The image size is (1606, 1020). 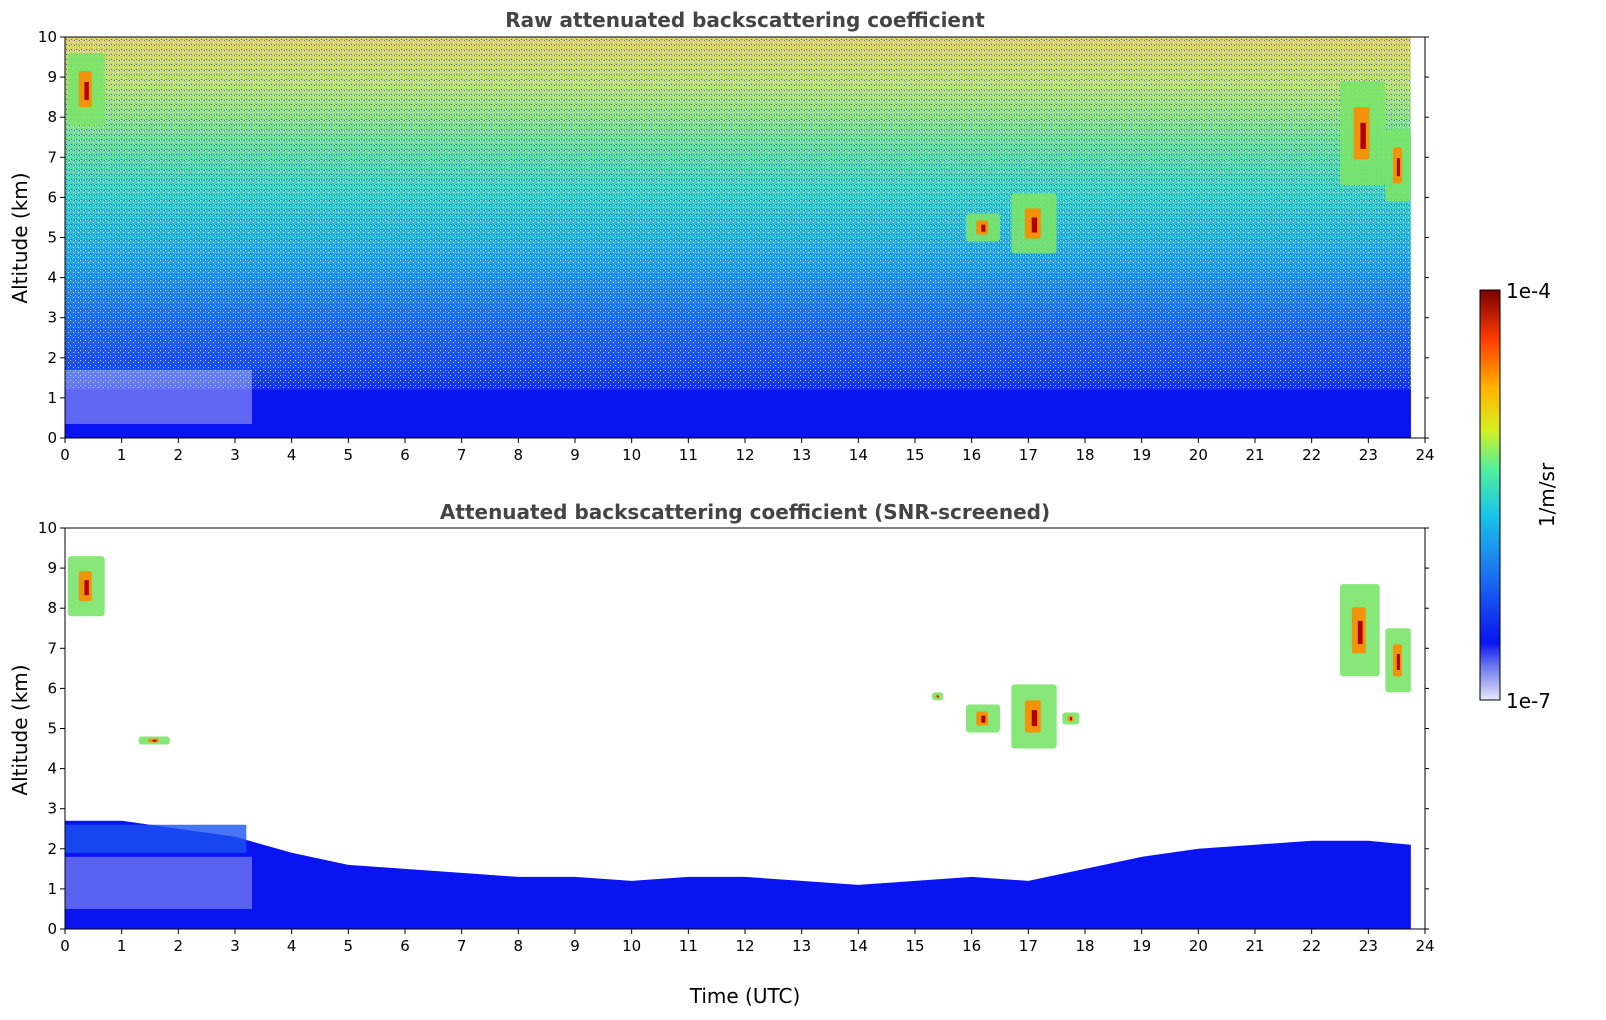 What do you see at coordinates (744, 946) in the screenshot?
I see `snr-x-tick-label: 12` at bounding box center [744, 946].